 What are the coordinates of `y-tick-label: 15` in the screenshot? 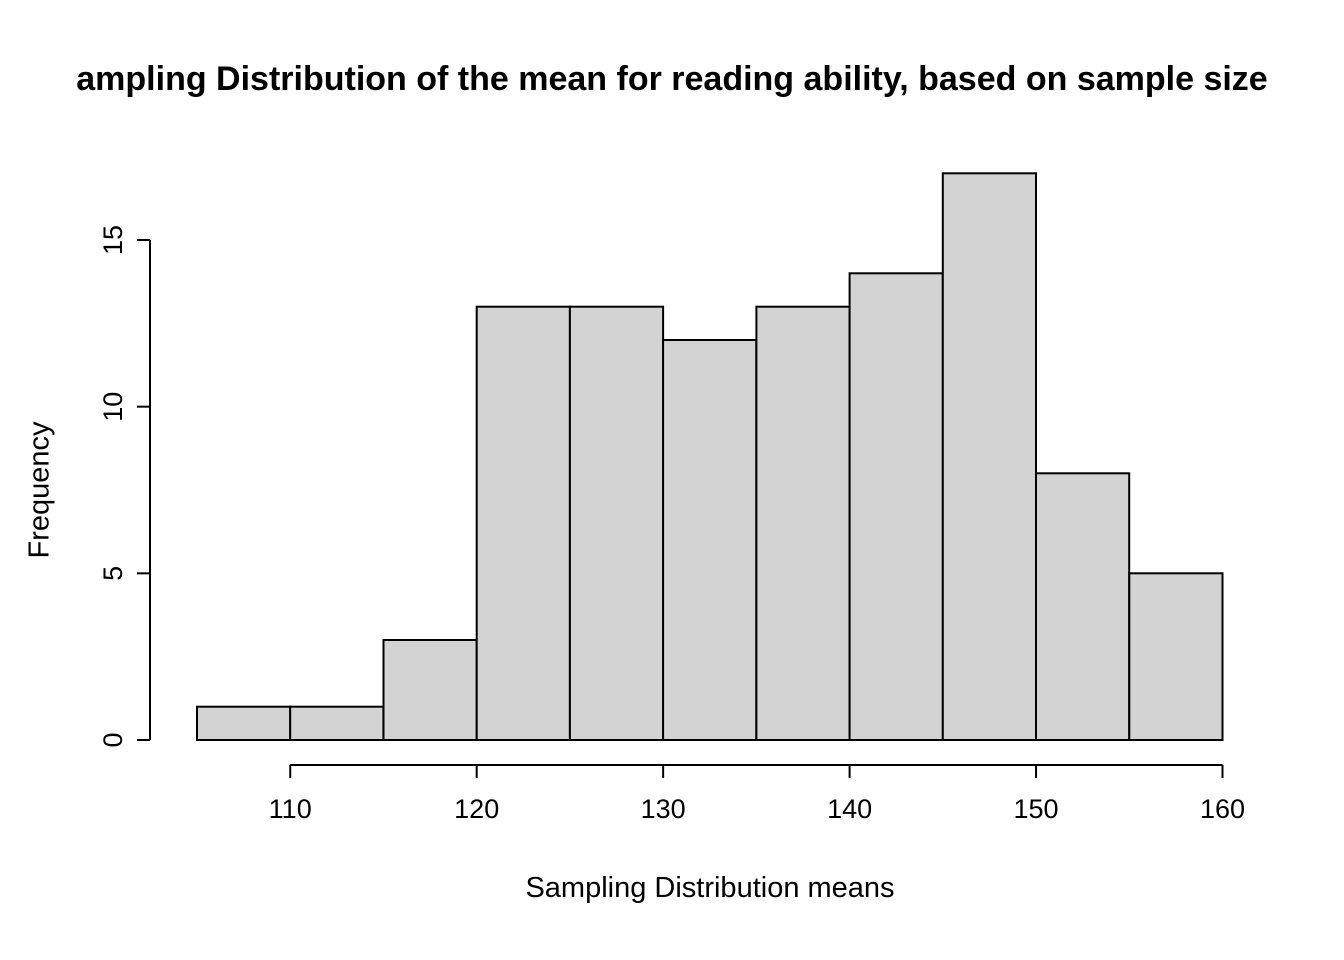 It's located at (113, 240).